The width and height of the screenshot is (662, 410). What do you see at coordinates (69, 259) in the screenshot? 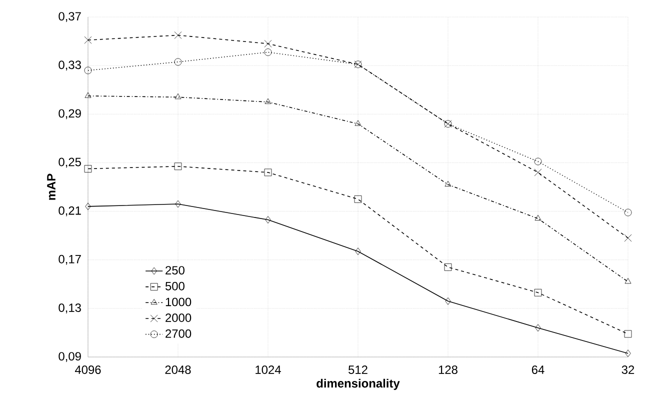
I see `y-tick-label: 0,17` at bounding box center [69, 259].